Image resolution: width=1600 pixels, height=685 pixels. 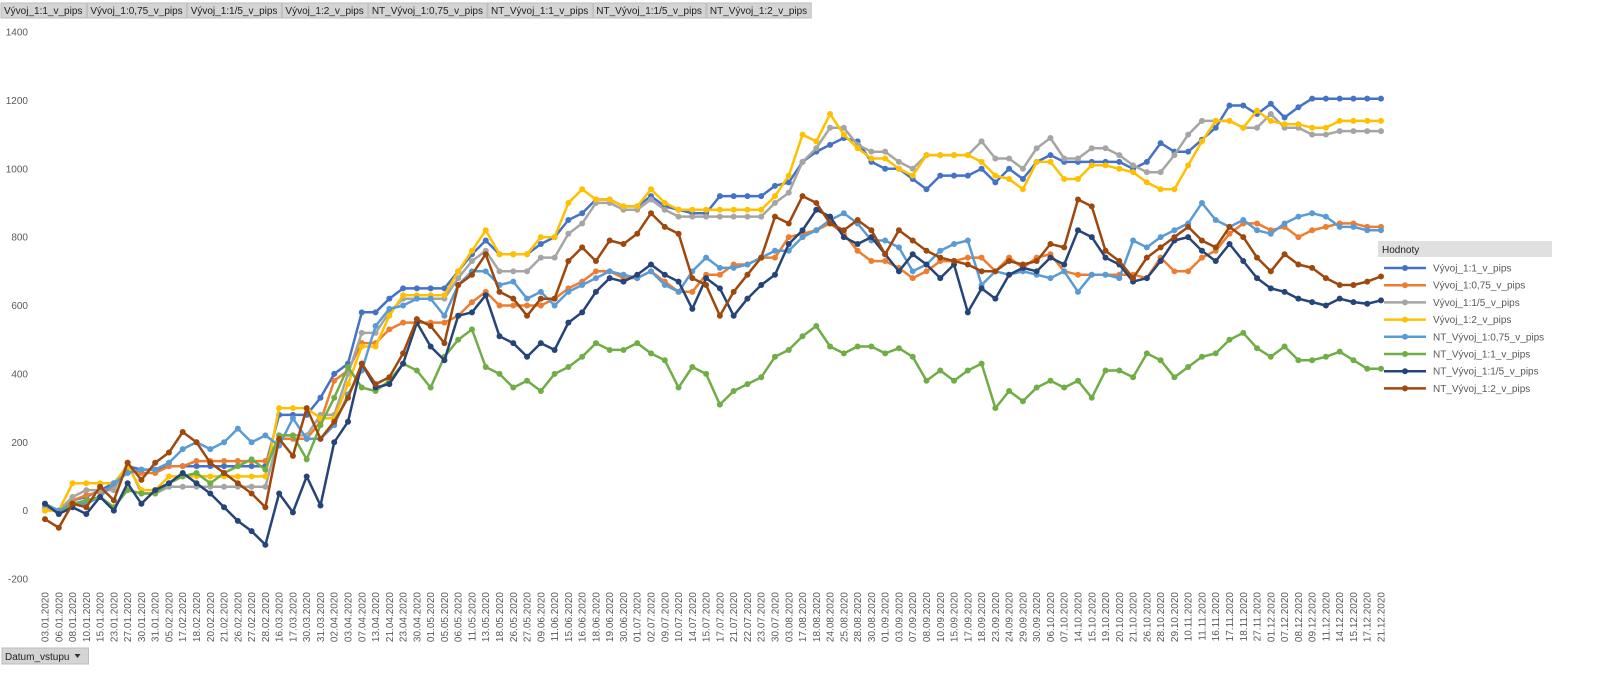 I want to click on x-tick-label: 30.07.2020, so click(x=775, y=617).